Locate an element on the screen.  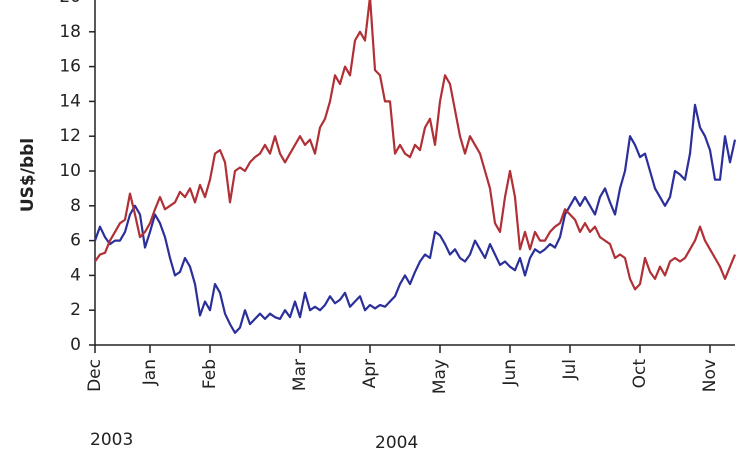
y-tick-label: 2 is located at coordinates (75, 310).